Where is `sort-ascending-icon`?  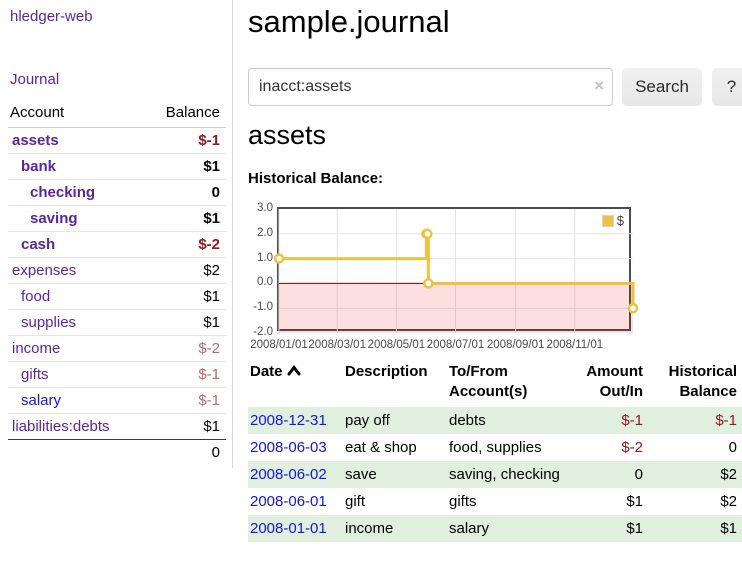
sort-ascending-icon is located at coordinates (294, 372).